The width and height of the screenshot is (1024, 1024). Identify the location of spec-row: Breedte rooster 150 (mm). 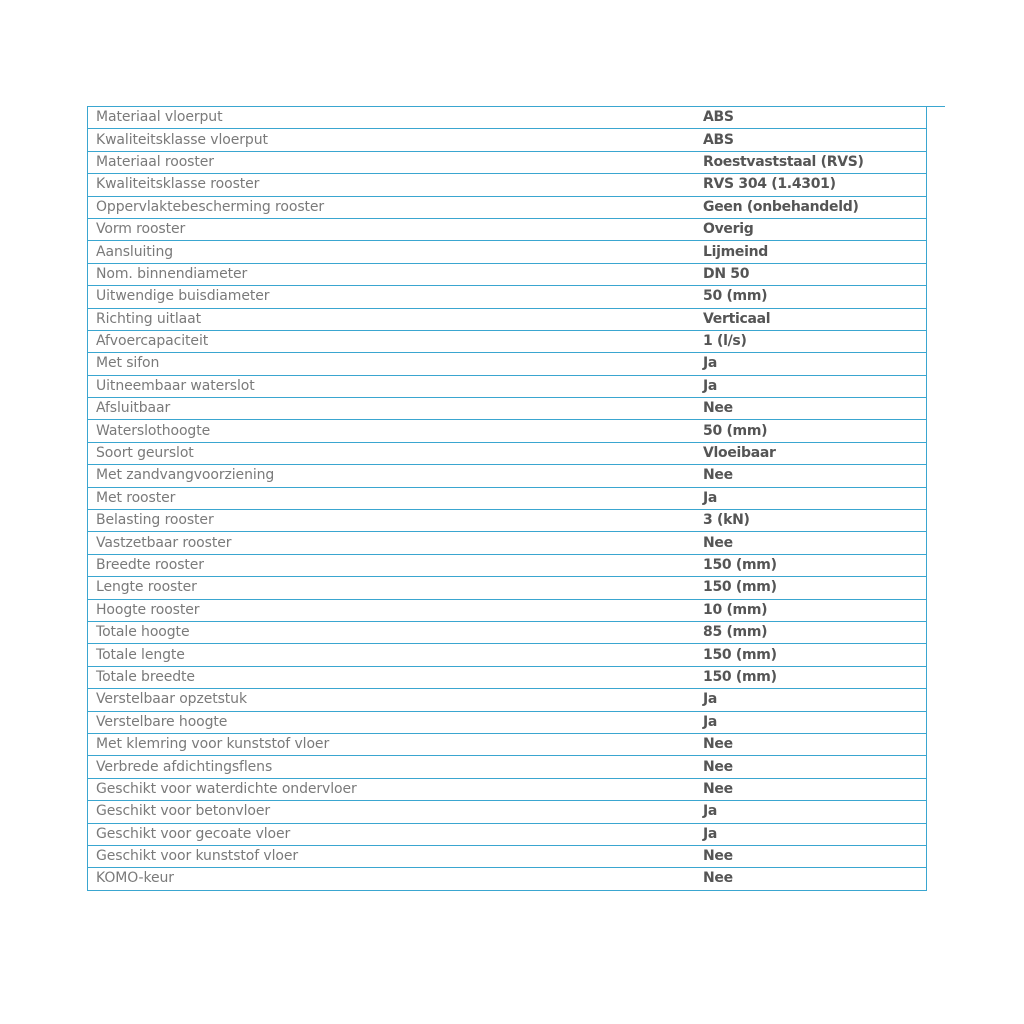
(507, 565).